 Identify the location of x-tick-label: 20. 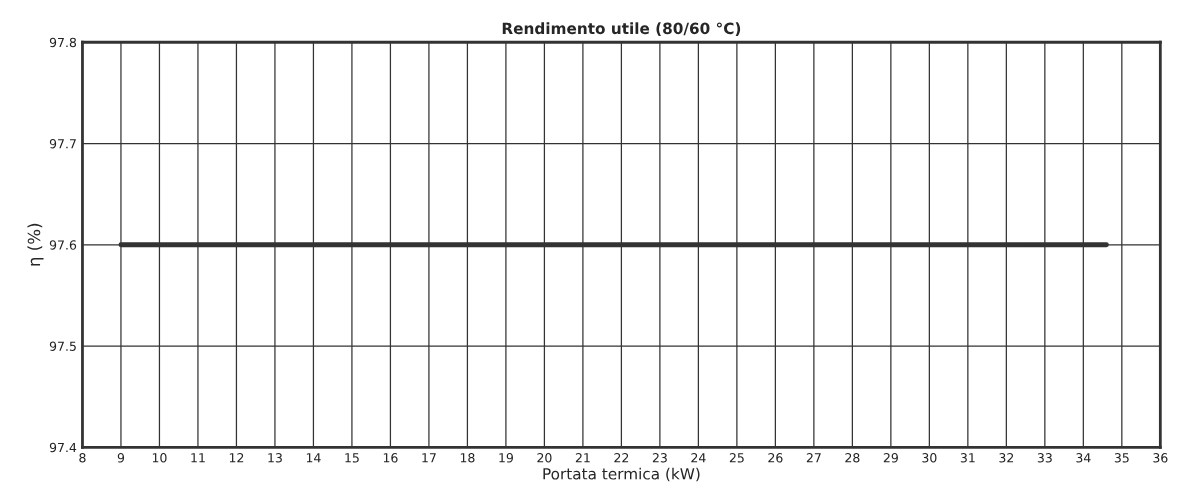
(544, 458).